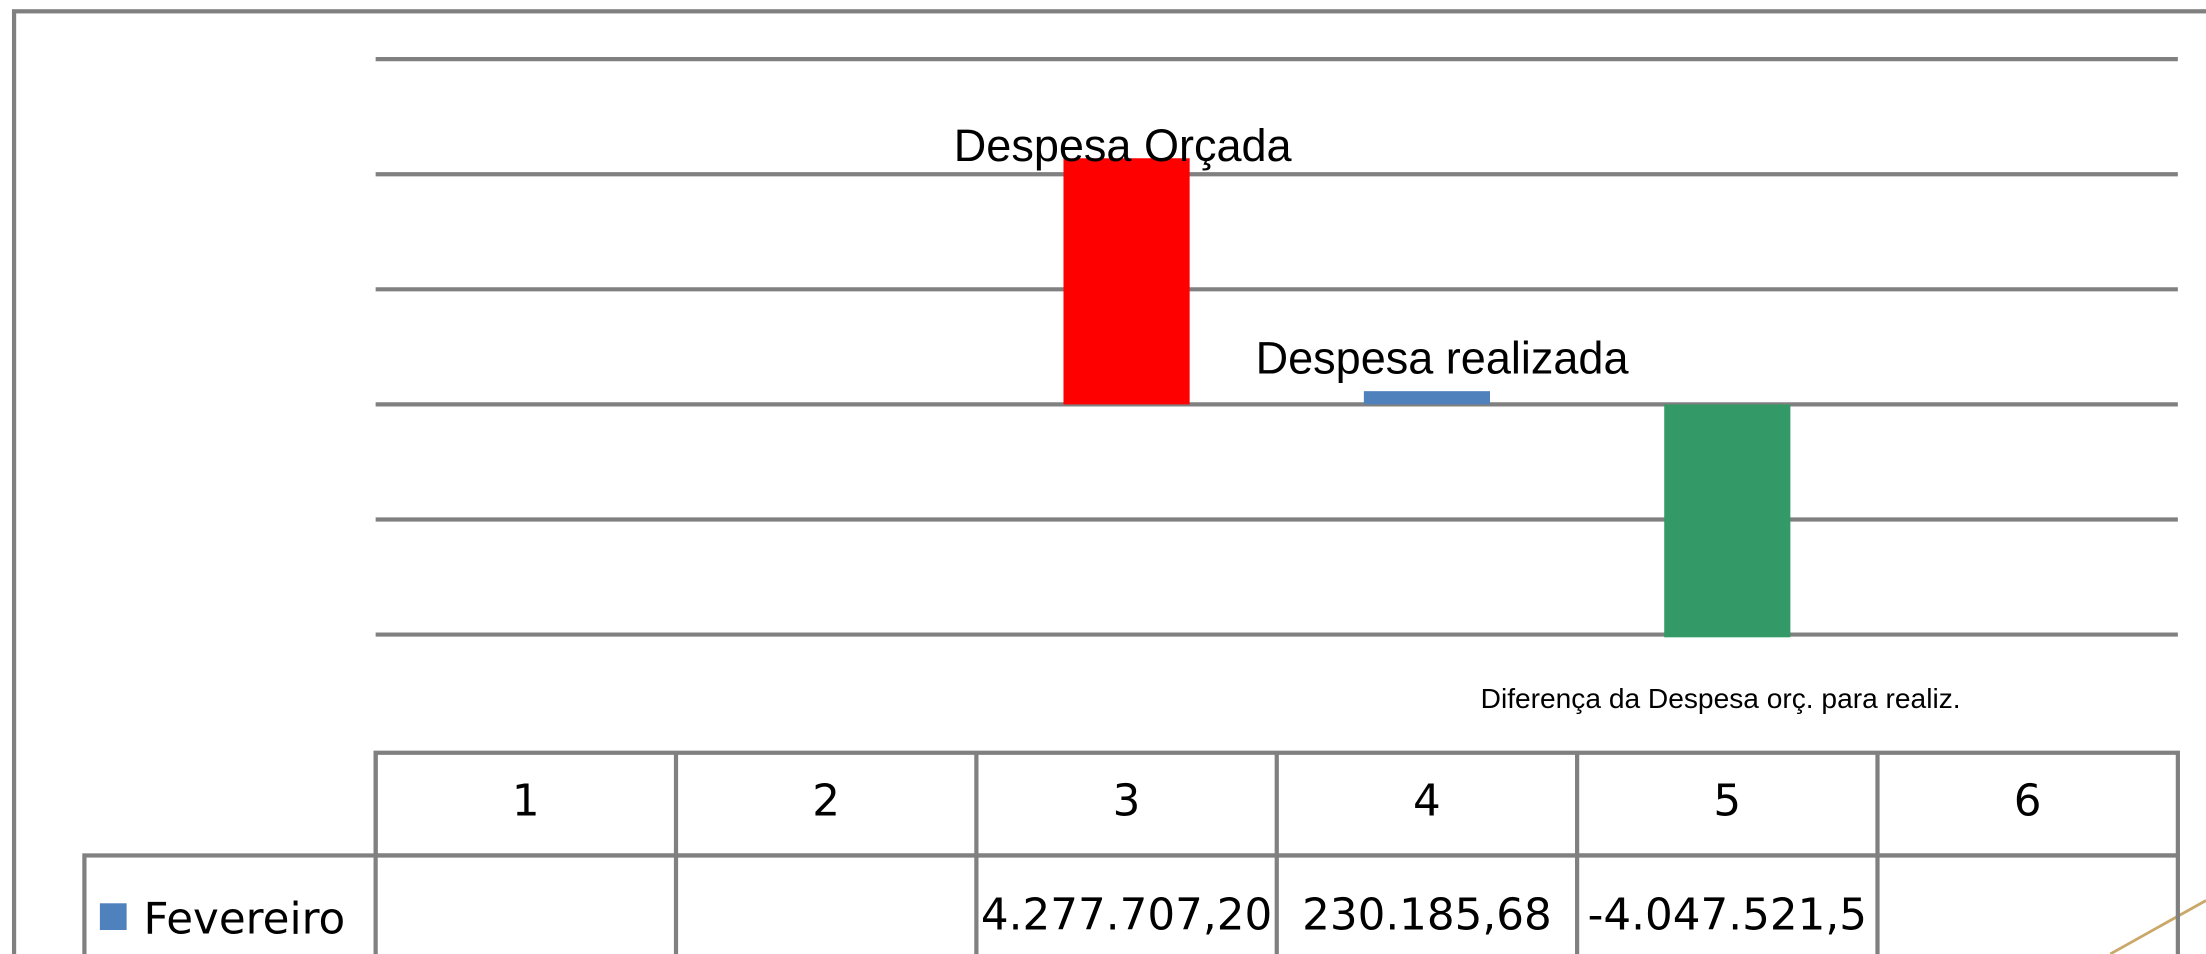 This screenshot has height=954, width=2206. Describe the element at coordinates (1427, 801) in the screenshot. I see `x-tick-label: 4` at that location.